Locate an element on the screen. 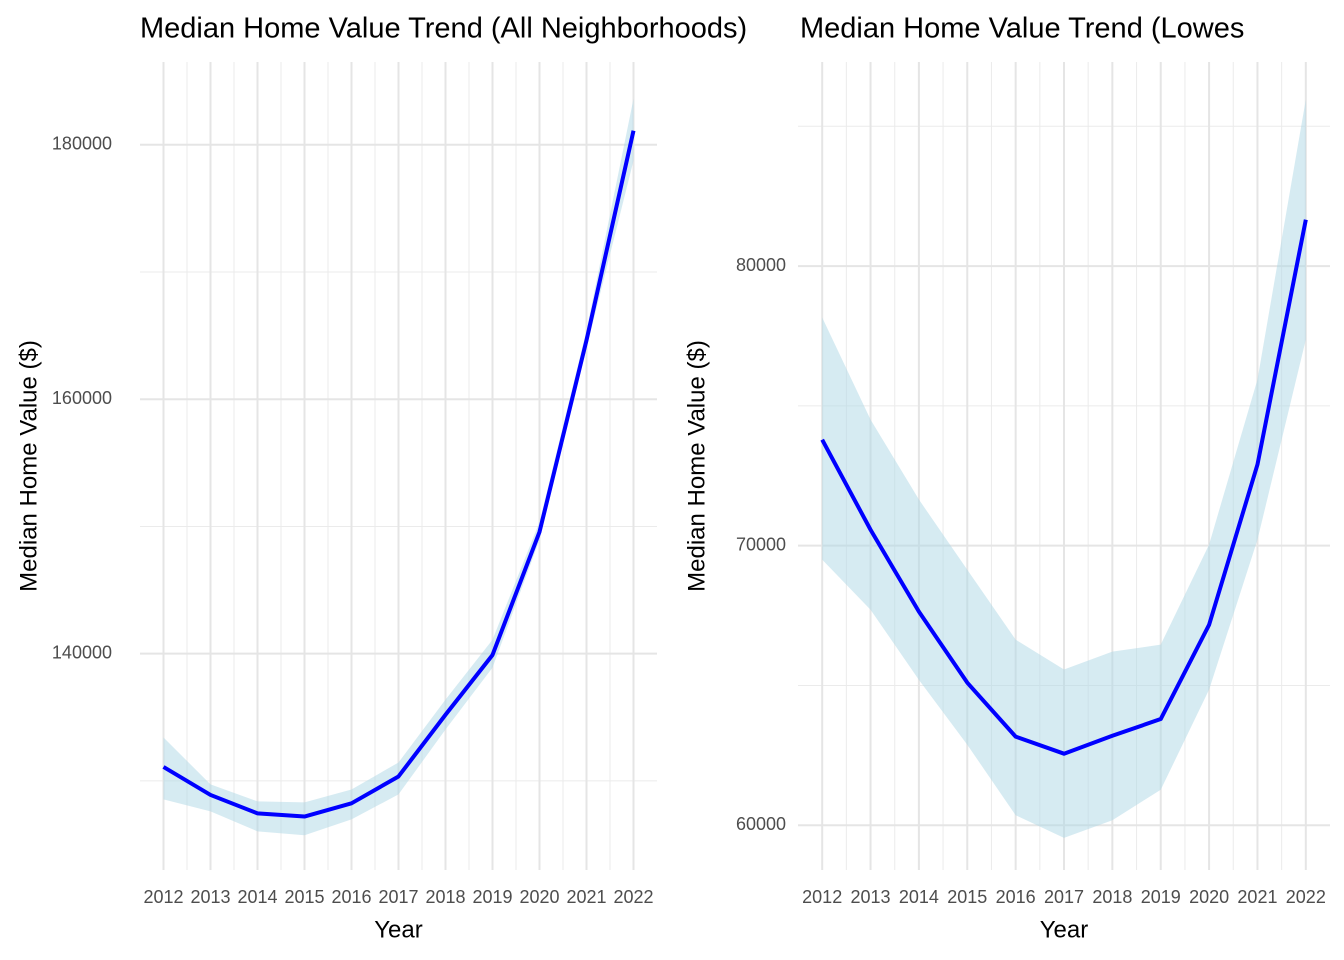 The width and height of the screenshot is (1344, 960). chart-title: Median Home Value Trend (Lowes is located at coordinates (1022, 29).